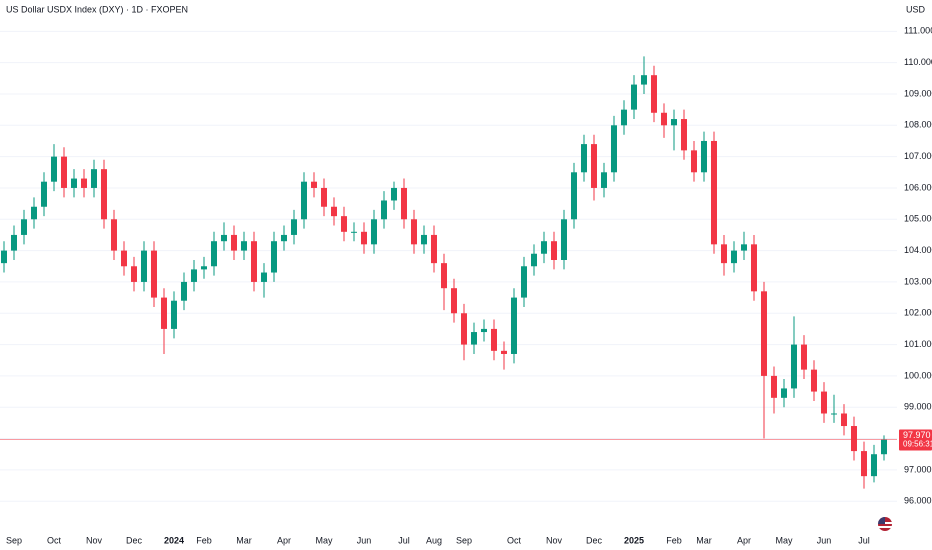 The height and width of the screenshot is (550, 932). Describe the element at coordinates (918, 407) in the screenshot. I see `y-tick-label: 99.000` at that location.